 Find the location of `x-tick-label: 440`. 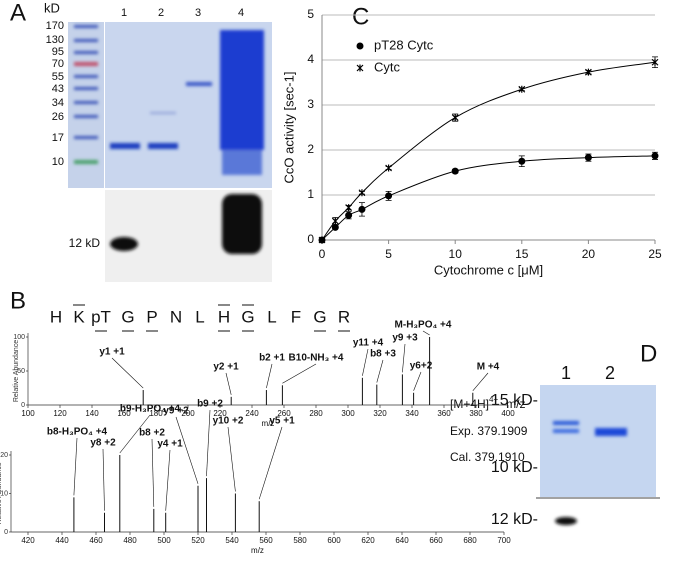

x-tick-label: 440 is located at coordinates (62, 540).